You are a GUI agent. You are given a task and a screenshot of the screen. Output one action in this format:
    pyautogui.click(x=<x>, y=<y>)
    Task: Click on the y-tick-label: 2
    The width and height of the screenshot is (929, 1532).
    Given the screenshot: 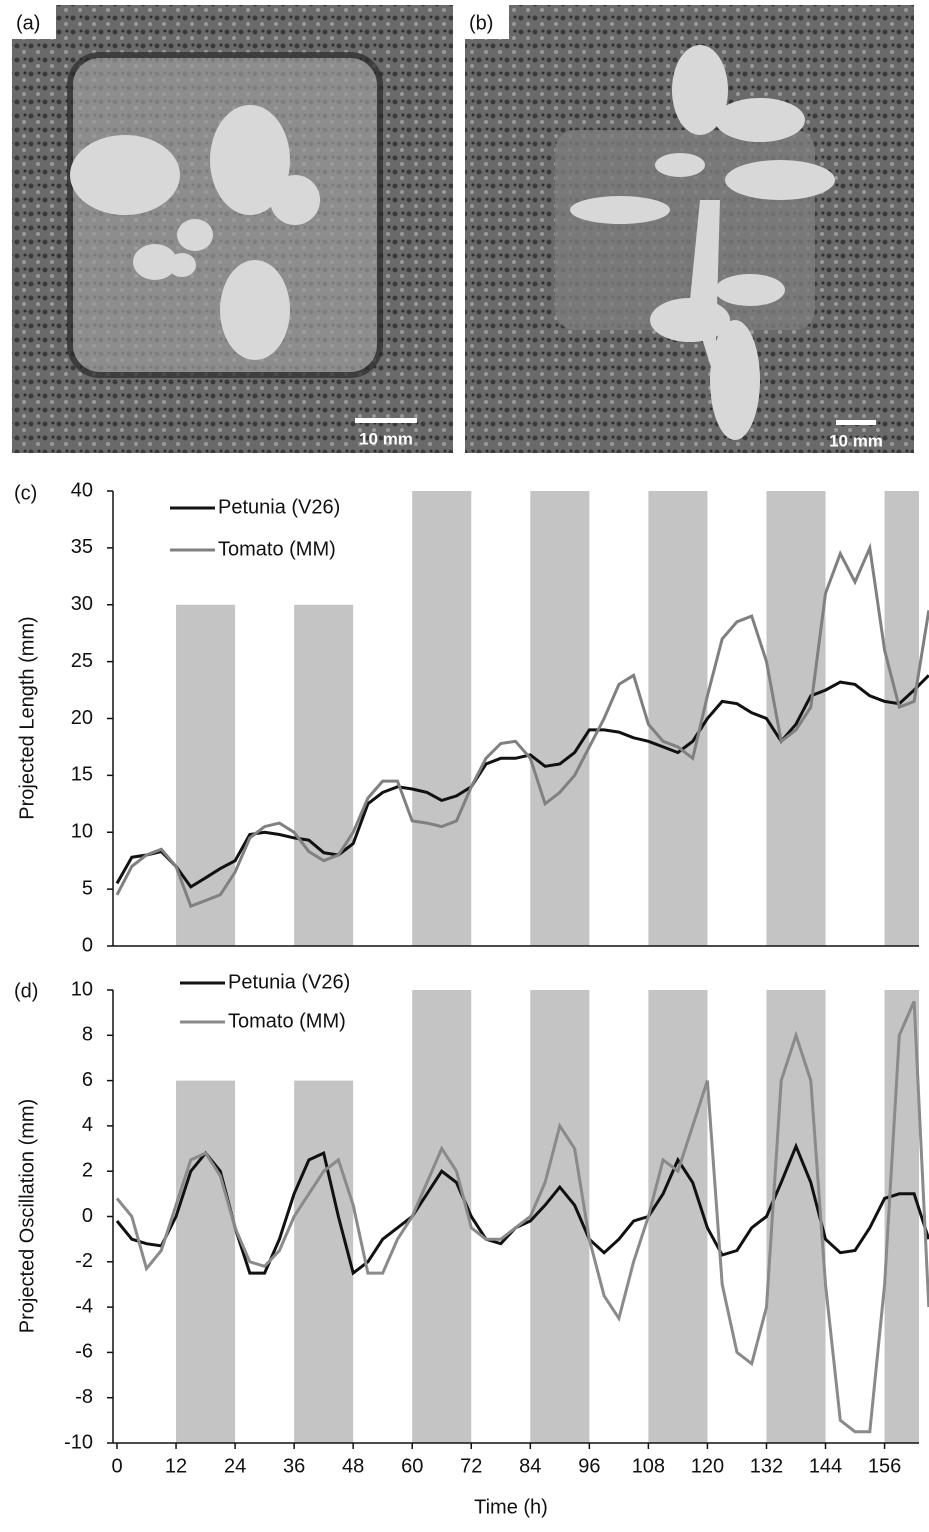 What is the action you would take?
    pyautogui.click(x=87, y=1170)
    